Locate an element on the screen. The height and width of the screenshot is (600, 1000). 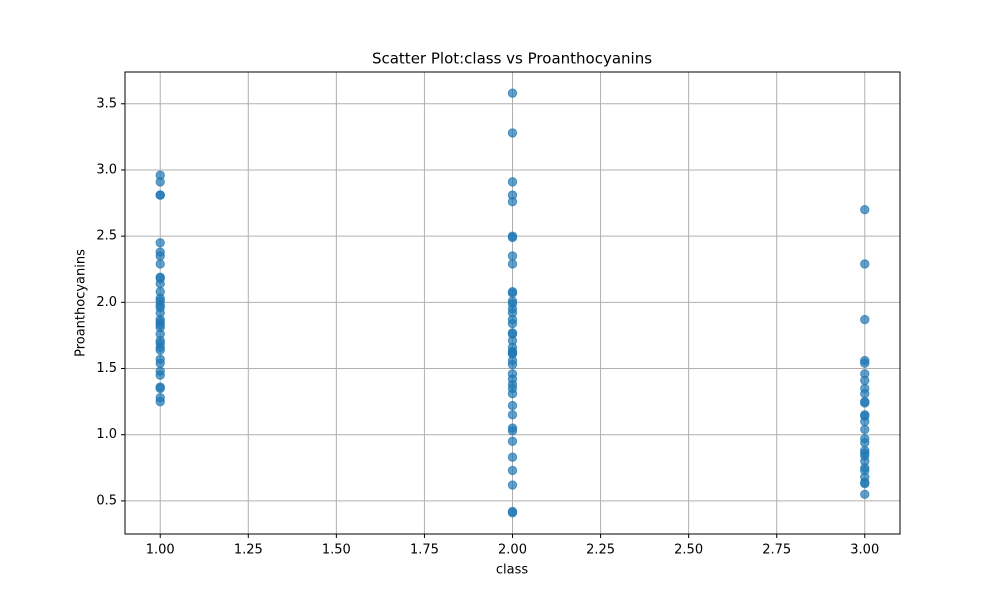
x-tick-label: 2.25 is located at coordinates (600, 550).